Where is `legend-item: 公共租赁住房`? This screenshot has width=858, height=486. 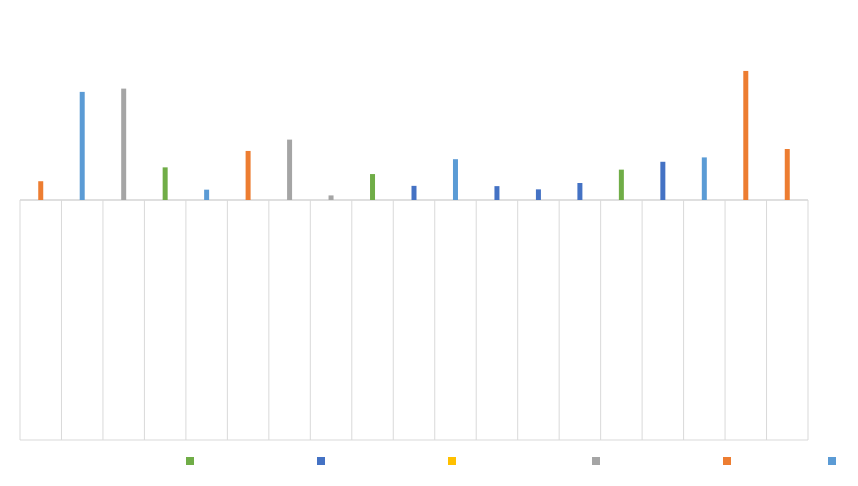
legend-item: 公共租赁住房 is located at coordinates (832, 461).